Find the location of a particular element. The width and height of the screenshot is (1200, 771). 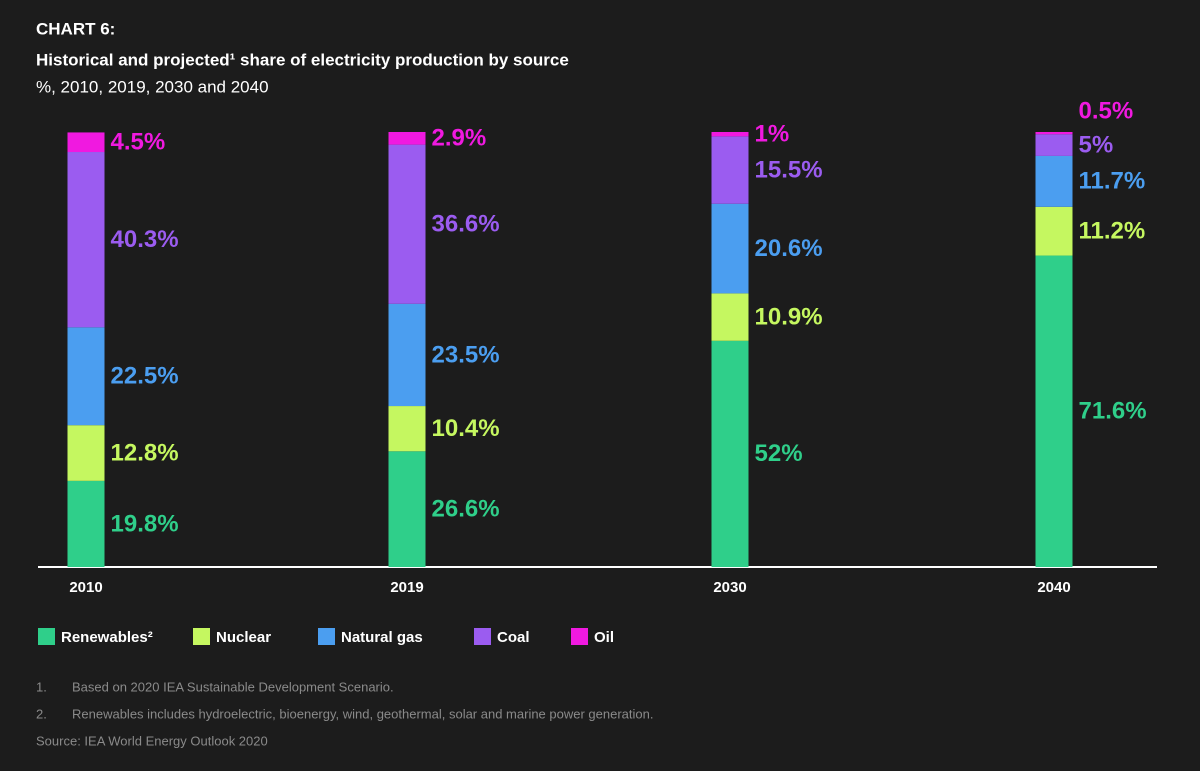

source: Source: IEA World Energy Outlook 2020 is located at coordinates (152, 740).